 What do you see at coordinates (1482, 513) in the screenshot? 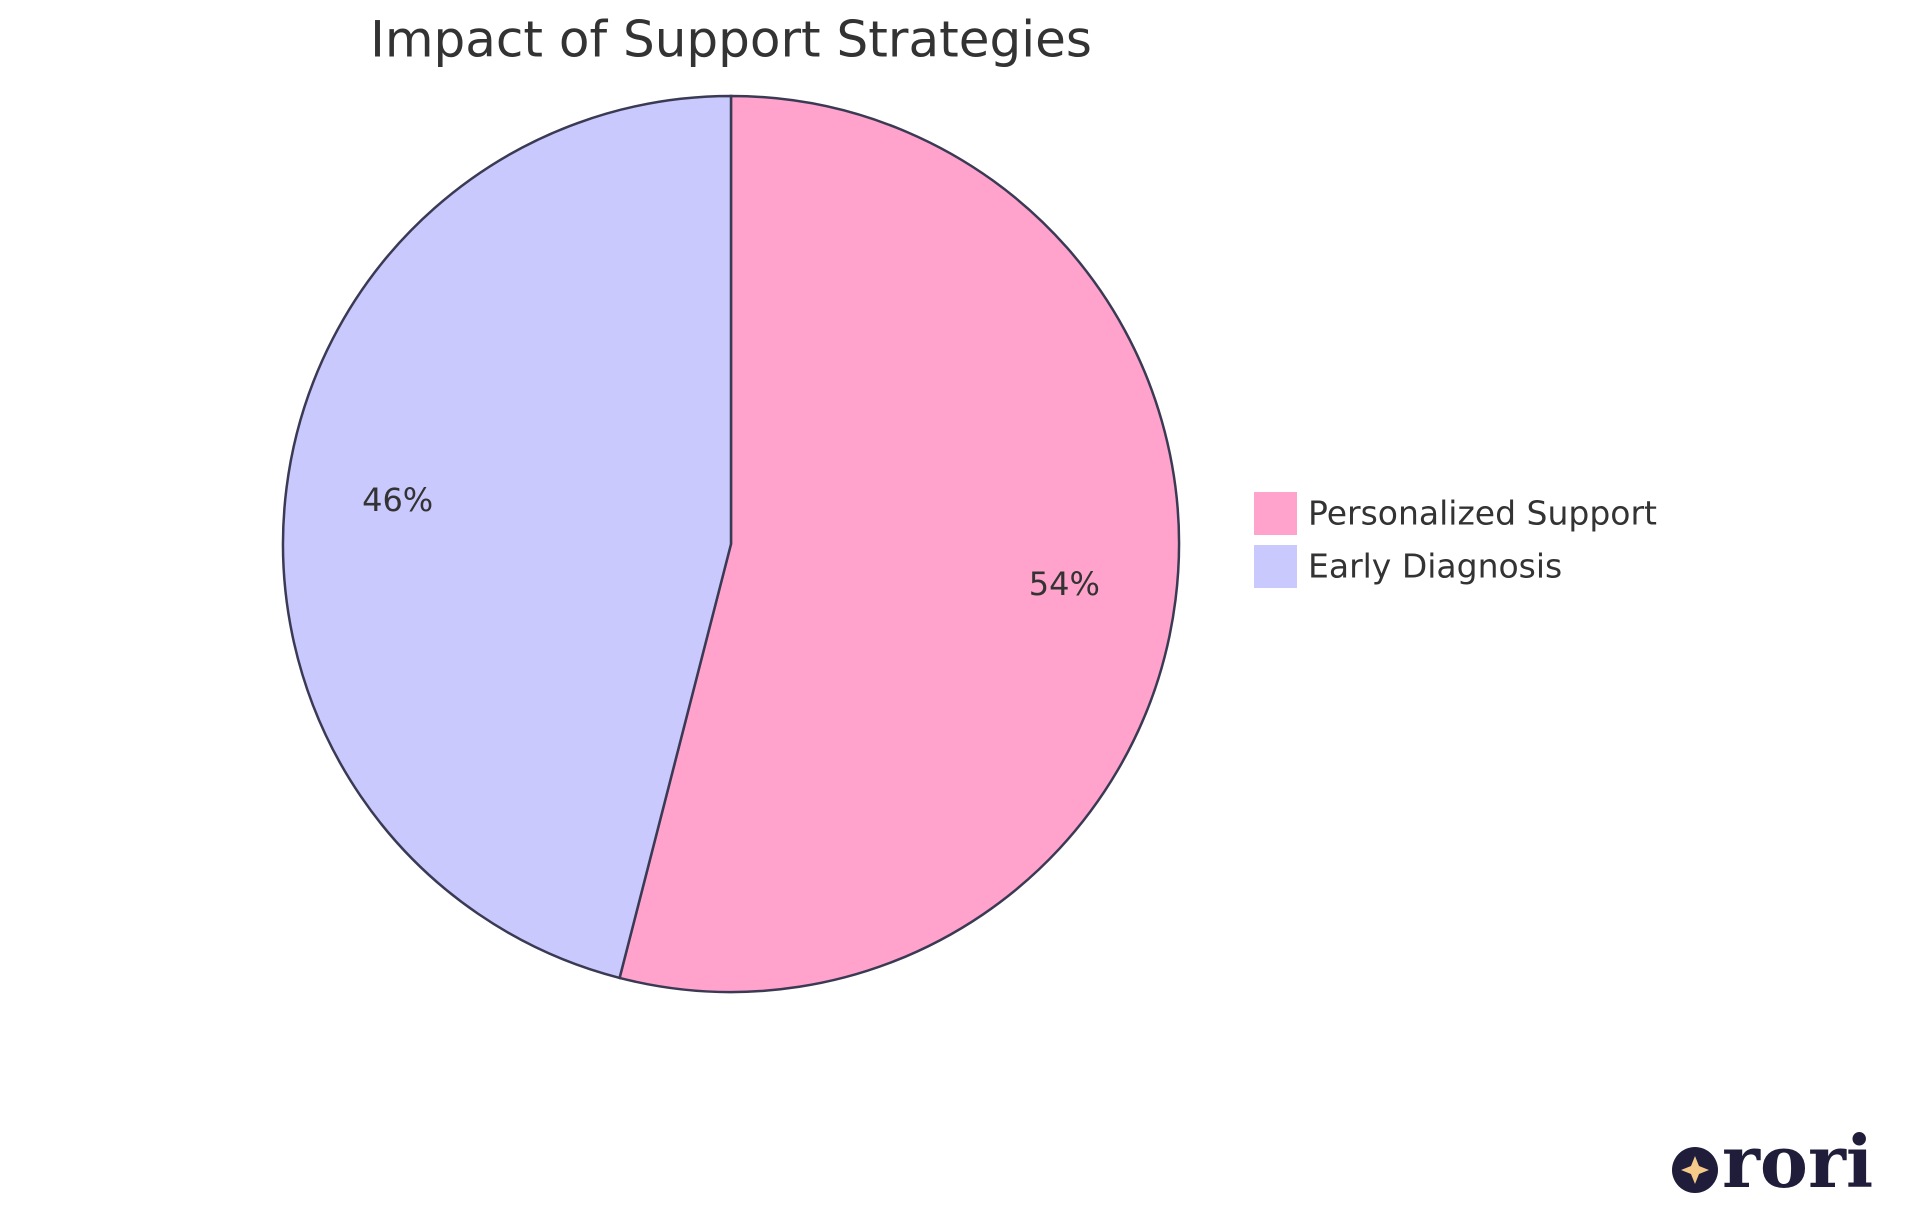
I see `legend-label: Personalized Support` at bounding box center [1482, 513].